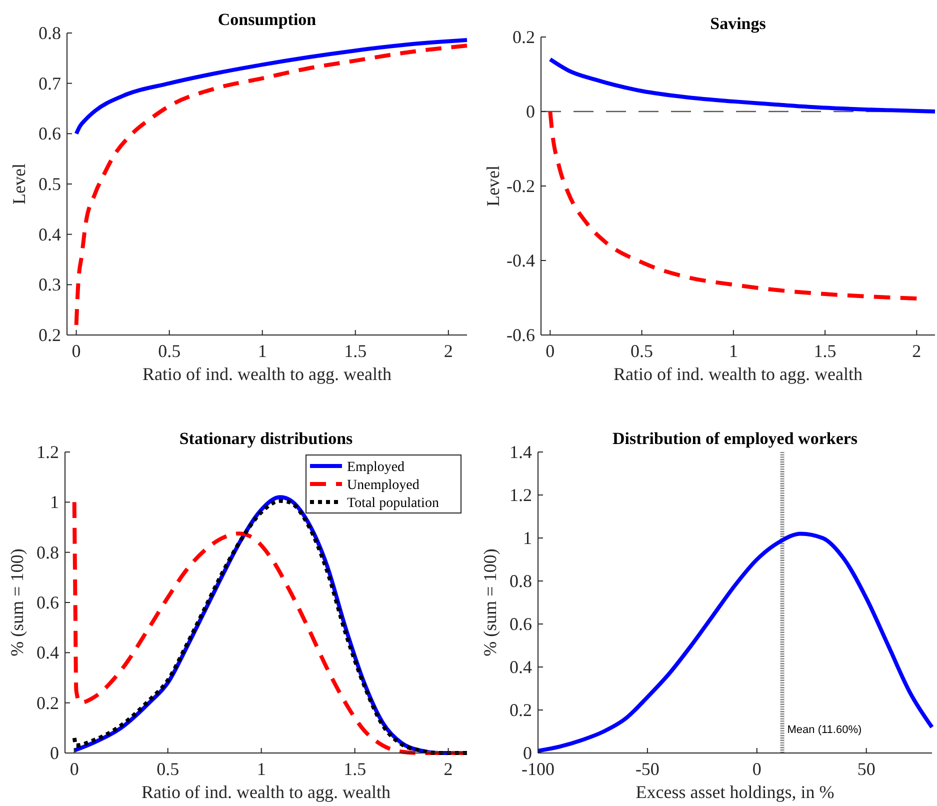 The width and height of the screenshot is (937, 806). Describe the element at coordinates (866, 769) in the screenshot. I see `x-tick-label: 50` at that location.